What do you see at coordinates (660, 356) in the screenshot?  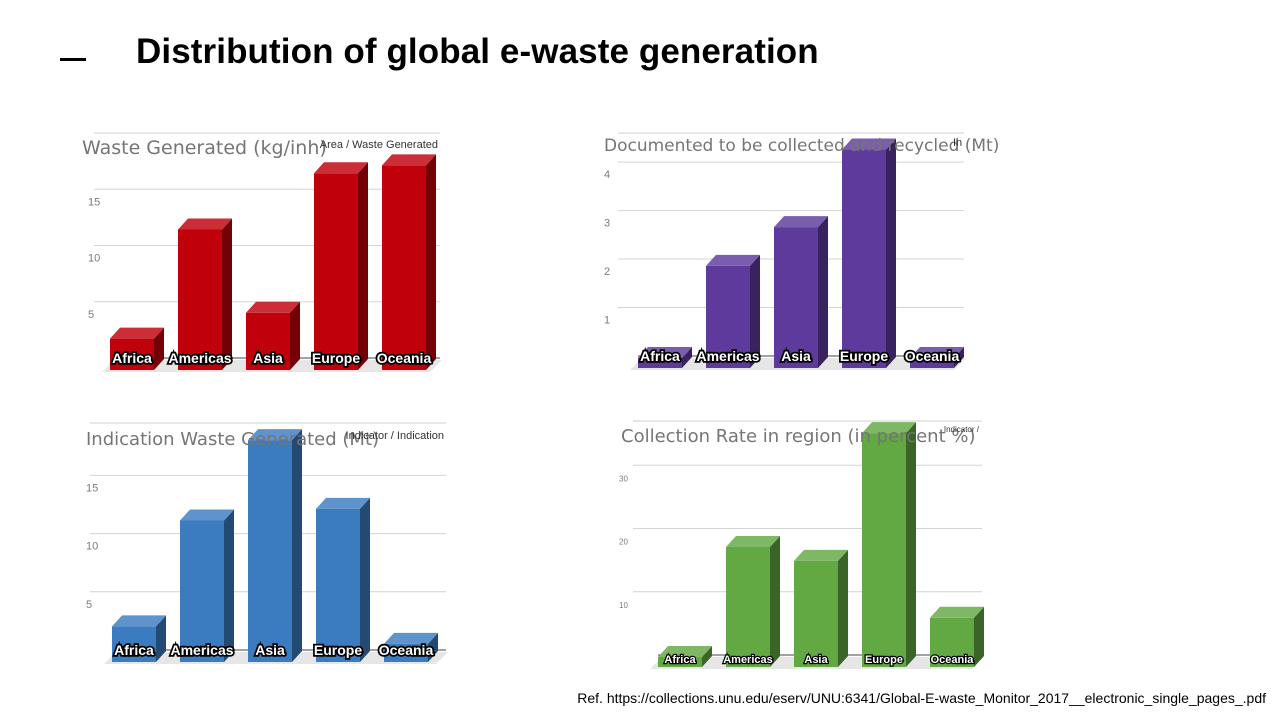 I see `chart-documented-recycled-category-label: Africa` at bounding box center [660, 356].